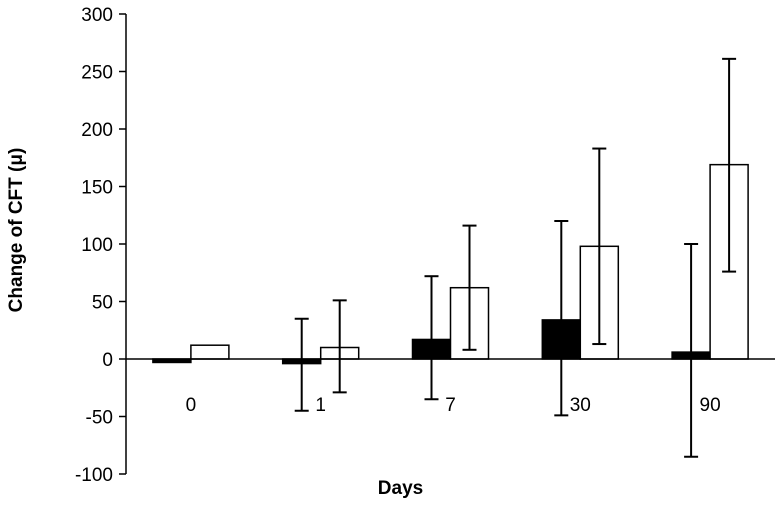  What do you see at coordinates (97, 245) in the screenshot?
I see `y-tick-label: 100` at bounding box center [97, 245].